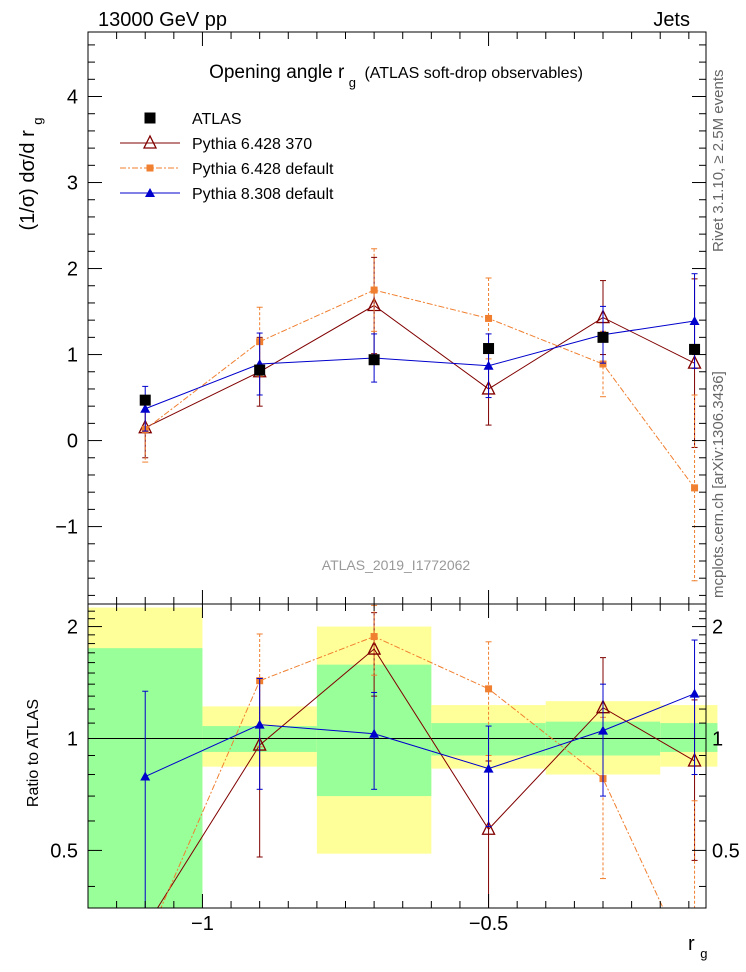 The width and height of the screenshot is (746, 972). I want to click on chart-title-rest: (ATLAS soft-drop observables), so click(473, 73).